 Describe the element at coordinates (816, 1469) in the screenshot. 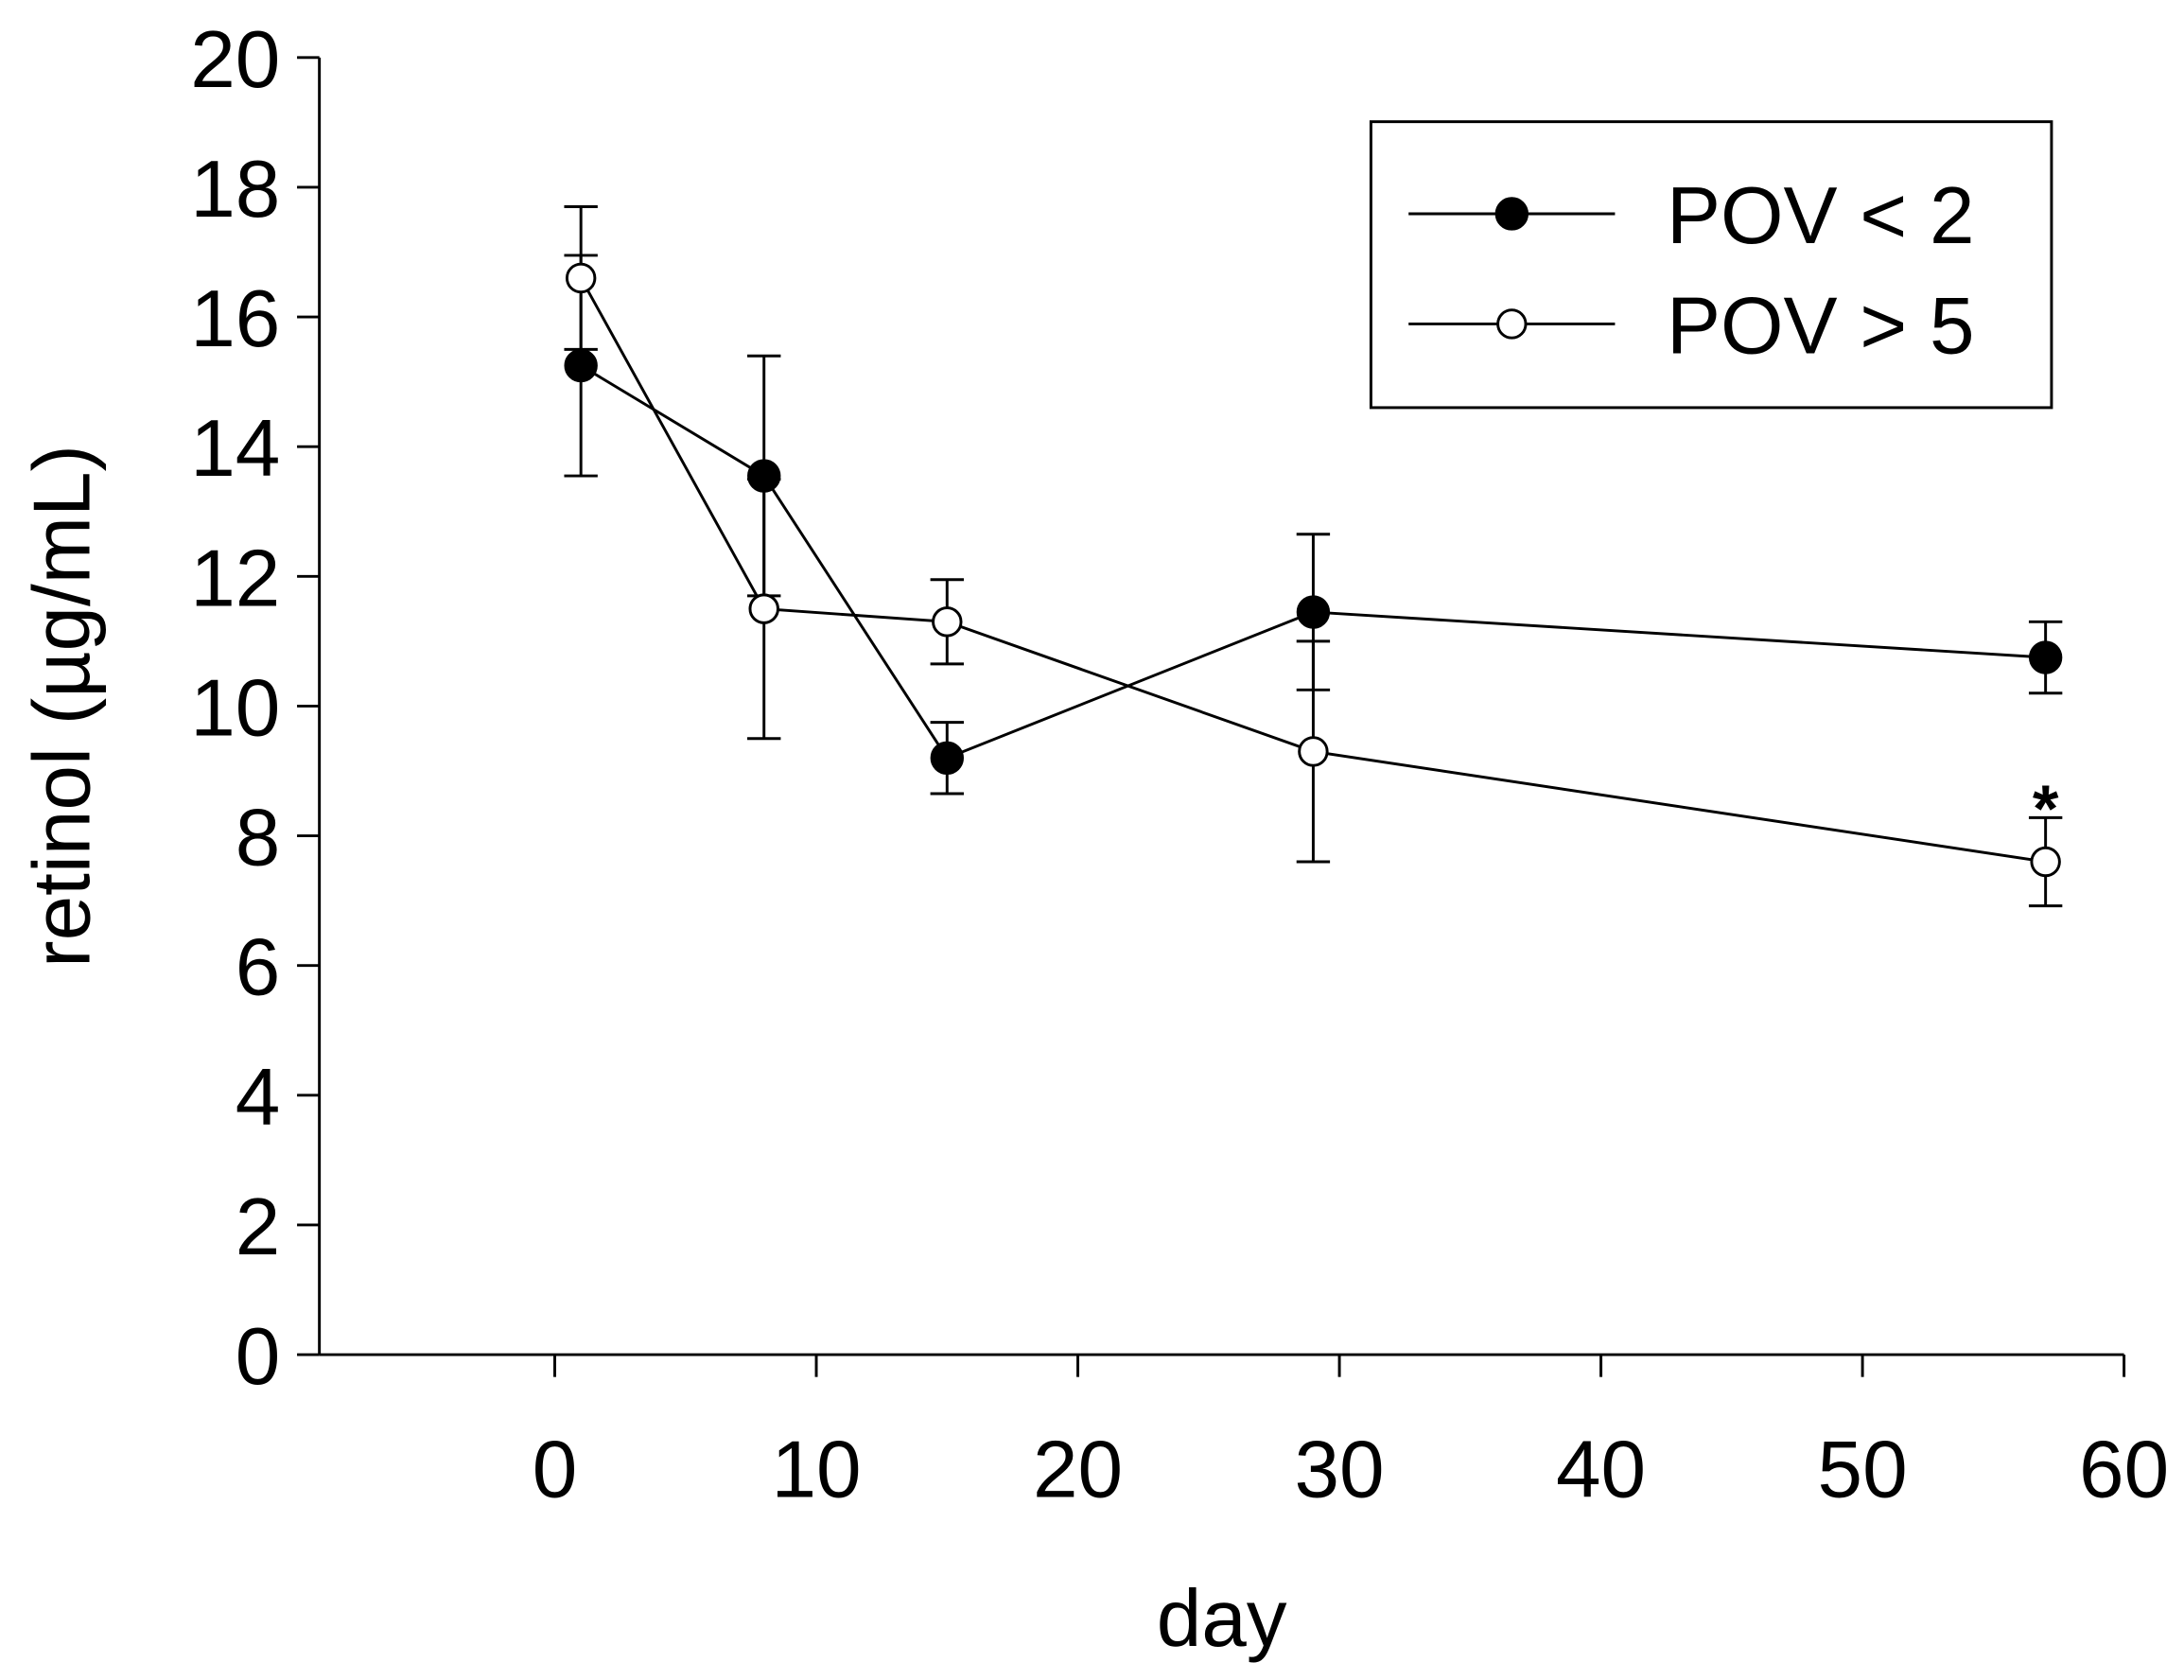

I see `x-tick-label: 10` at that location.